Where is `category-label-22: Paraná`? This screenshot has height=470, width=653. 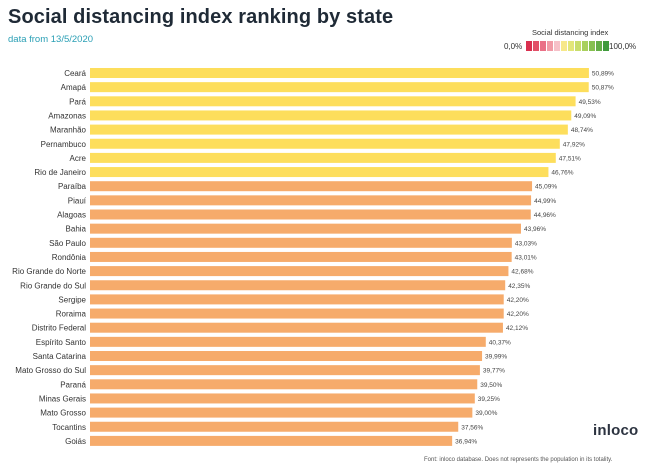
category-label-22: Paraná is located at coordinates (73, 384).